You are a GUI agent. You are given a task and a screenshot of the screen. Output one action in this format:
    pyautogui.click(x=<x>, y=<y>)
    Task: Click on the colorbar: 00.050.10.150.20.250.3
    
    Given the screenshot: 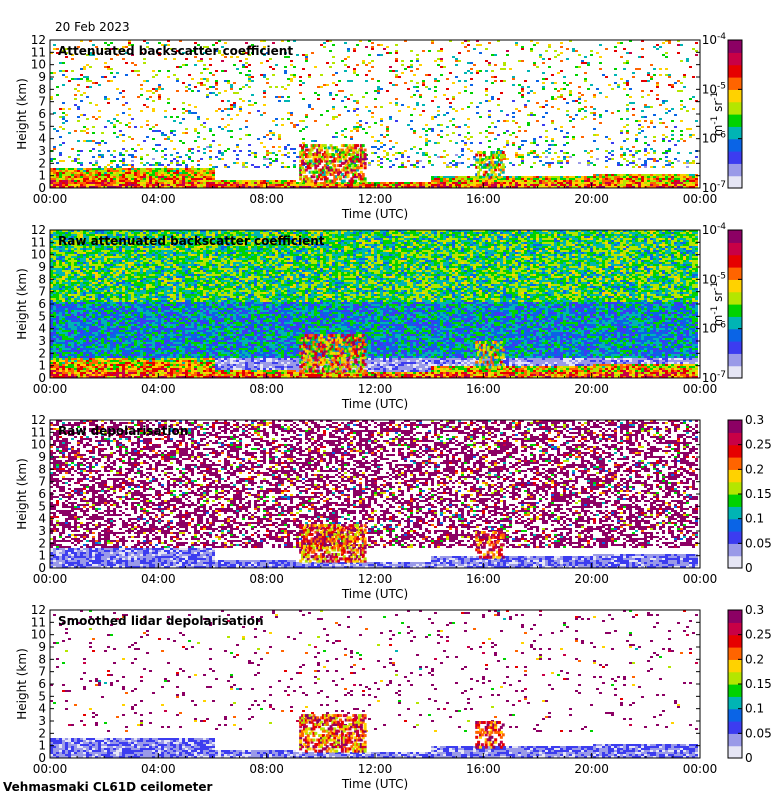 What is the action you would take?
    pyautogui.click(x=750, y=684)
    